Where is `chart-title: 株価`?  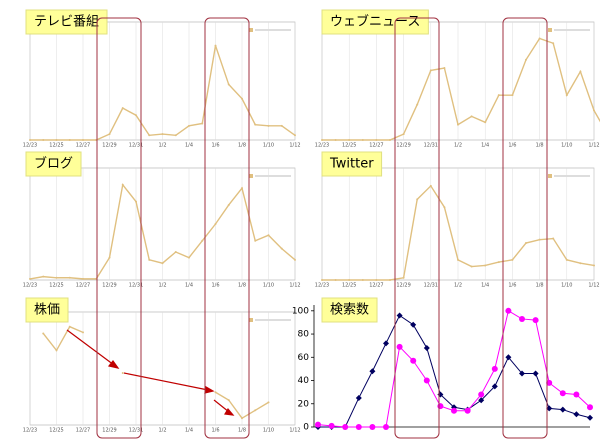
chart-title: 株価 is located at coordinates (47, 310).